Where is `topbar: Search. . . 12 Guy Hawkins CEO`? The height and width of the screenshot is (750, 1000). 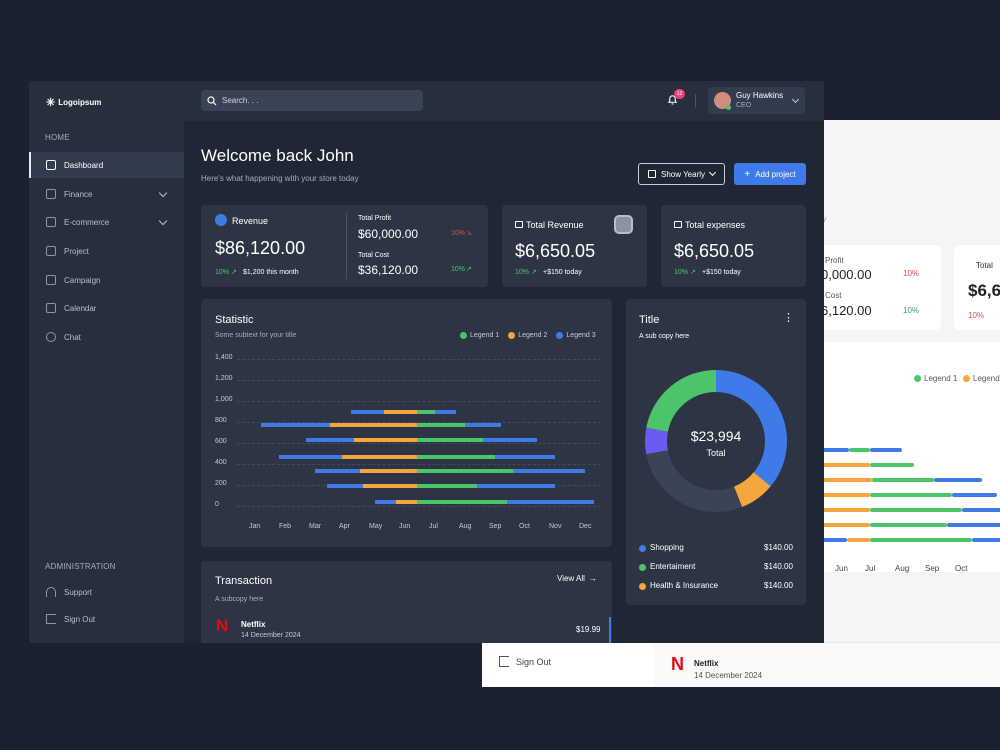 topbar: Search. . . 12 Guy Hawkins CEO is located at coordinates (504, 101).